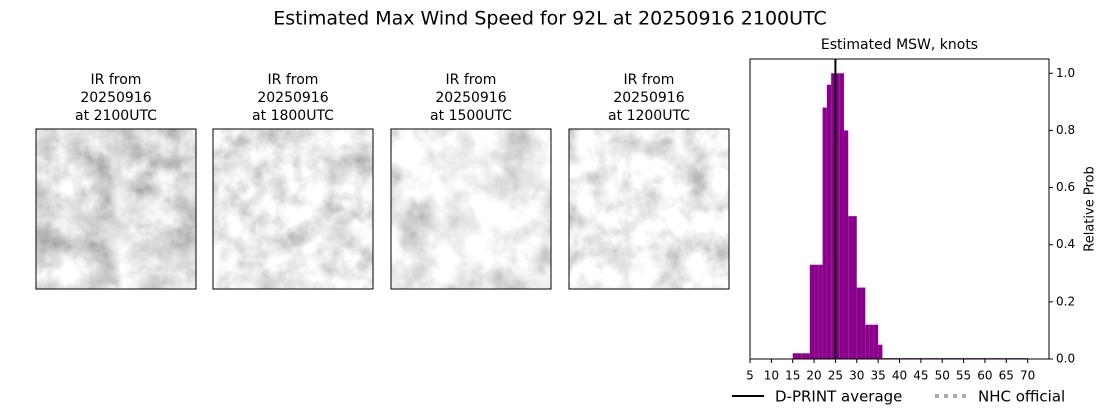 The image size is (1100, 409). What do you see at coordinates (963, 376) in the screenshot?
I see `x-tick-label: 55` at bounding box center [963, 376].